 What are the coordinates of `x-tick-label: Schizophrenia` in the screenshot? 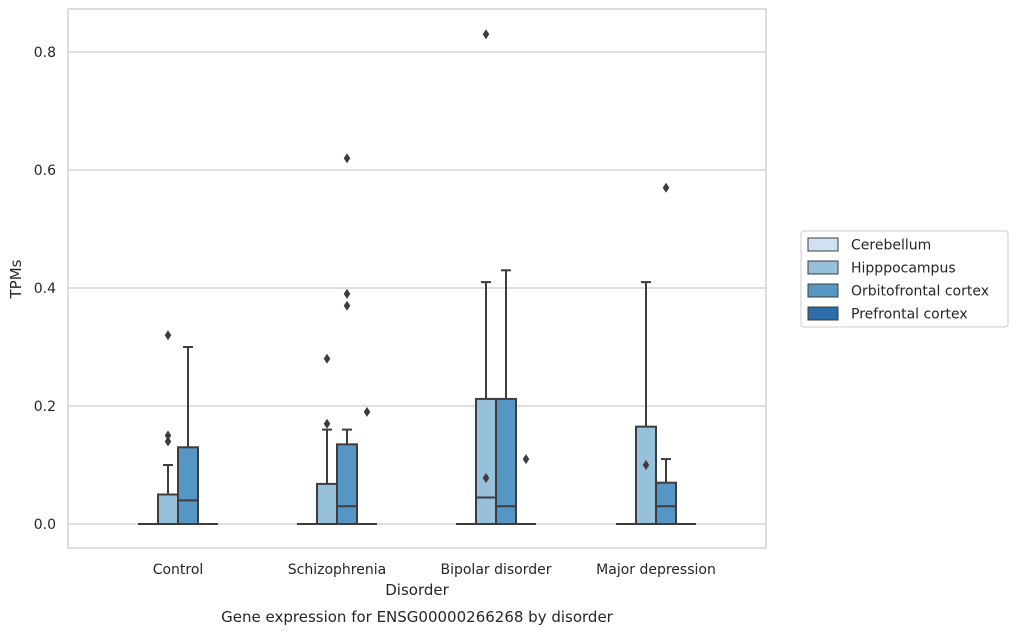 It's located at (337, 570).